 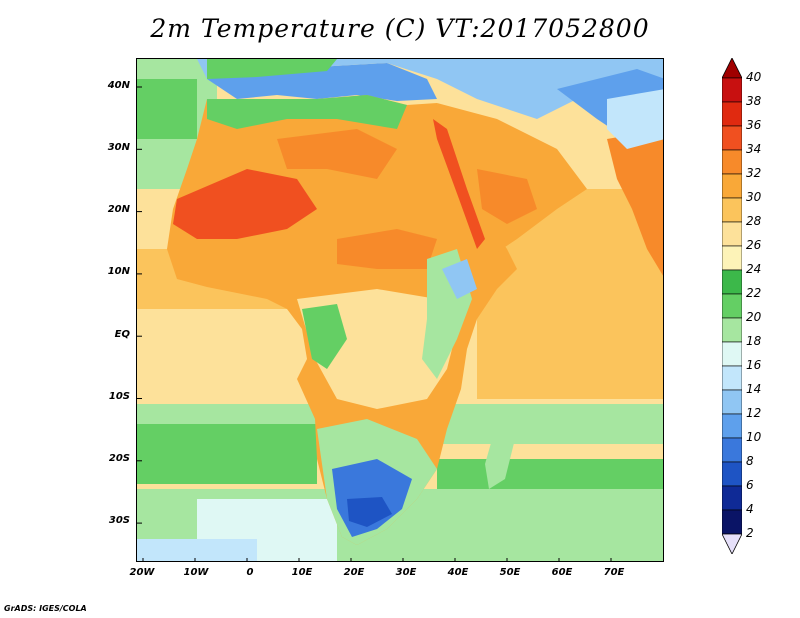 I want to click on lon-label: 20W, so click(x=142, y=572).